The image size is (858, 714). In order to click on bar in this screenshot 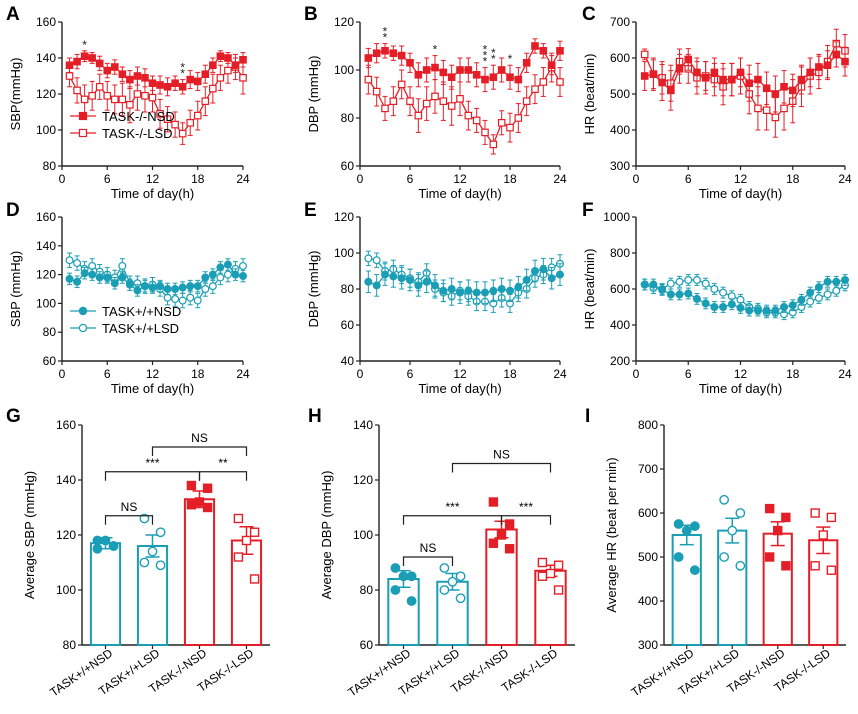, I will do `click(199, 572)`.